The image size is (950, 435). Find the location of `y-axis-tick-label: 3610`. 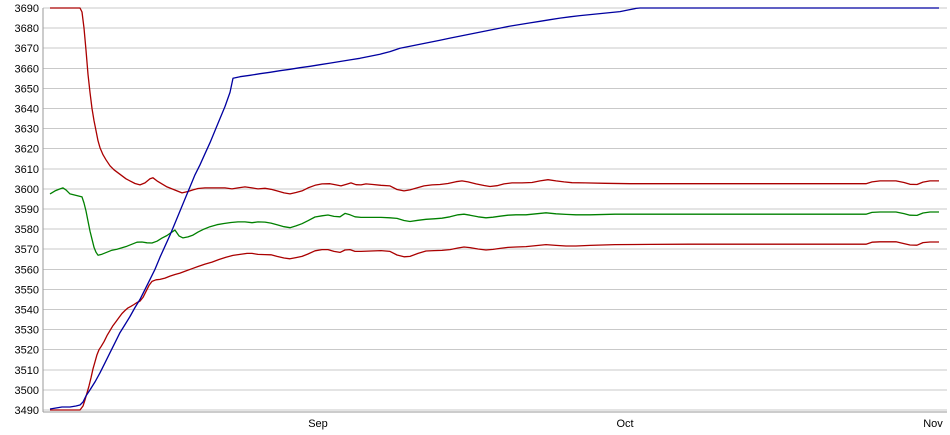

y-axis-tick-label: 3610 is located at coordinates (27, 170).